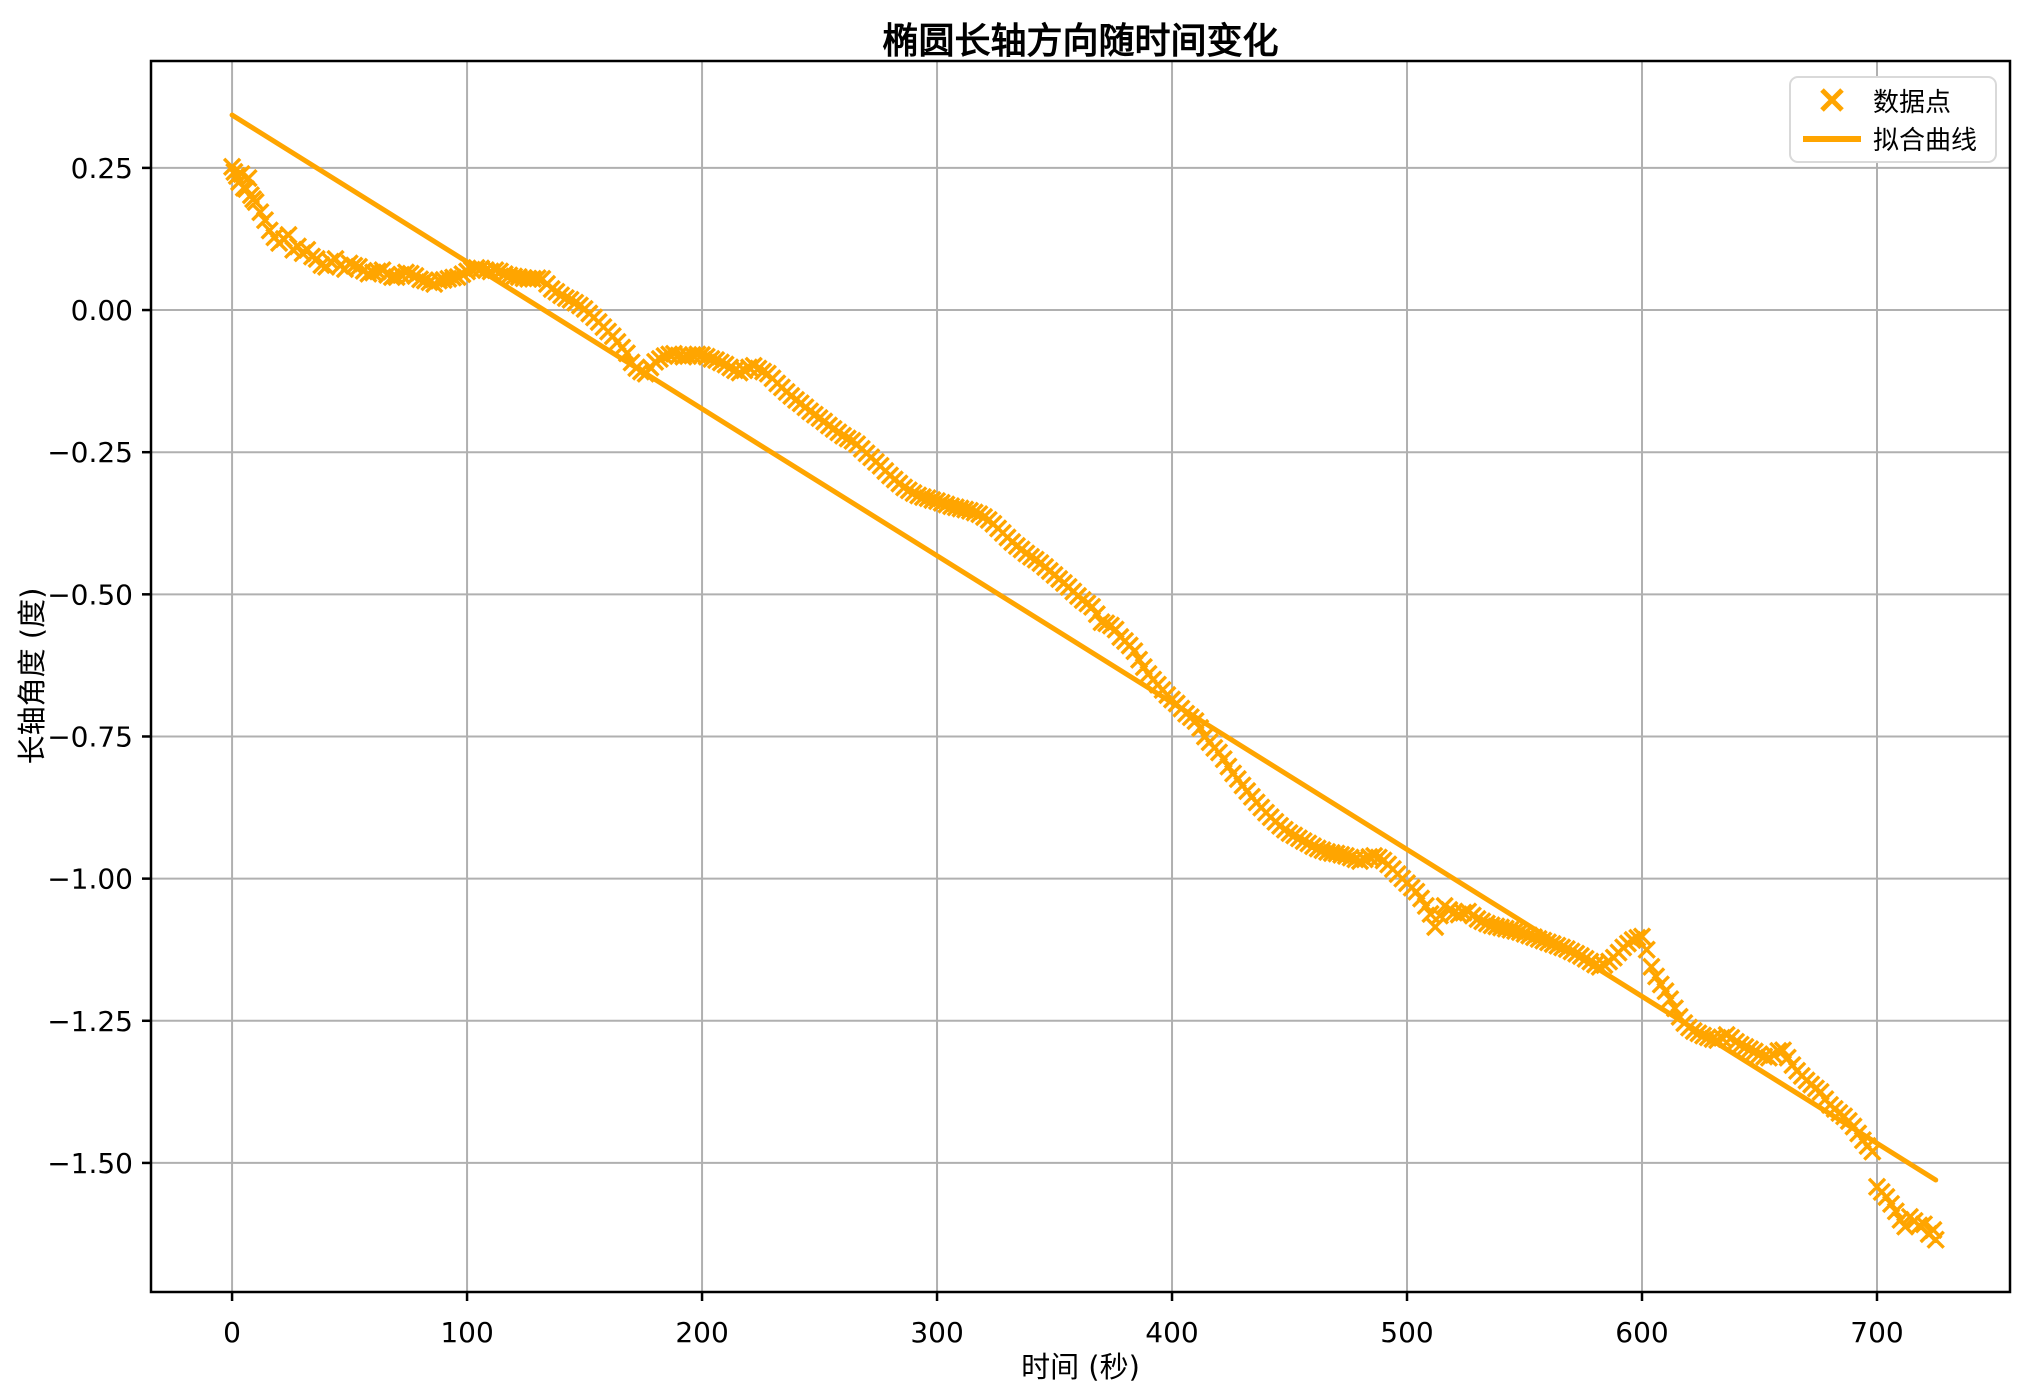  I want to click on y-tick-label: 0.25, so click(102, 168).